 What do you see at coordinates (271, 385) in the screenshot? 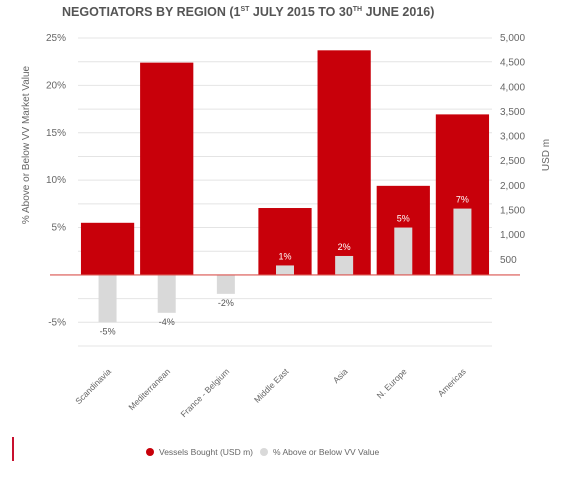
I see `category-label: Middle East` at bounding box center [271, 385].